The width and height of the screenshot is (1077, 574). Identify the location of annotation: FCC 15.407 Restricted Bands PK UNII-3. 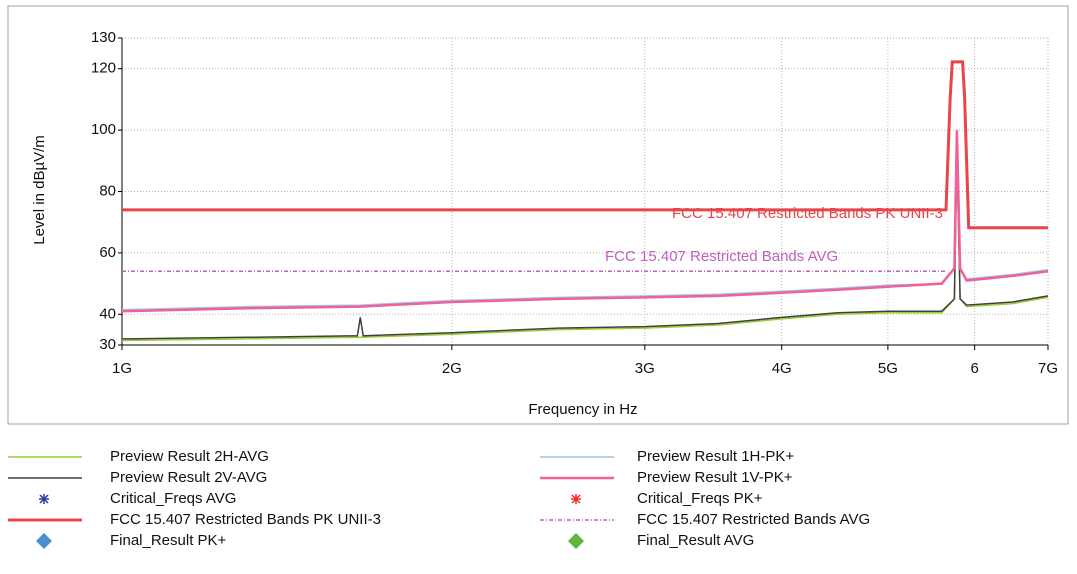
(807, 213).